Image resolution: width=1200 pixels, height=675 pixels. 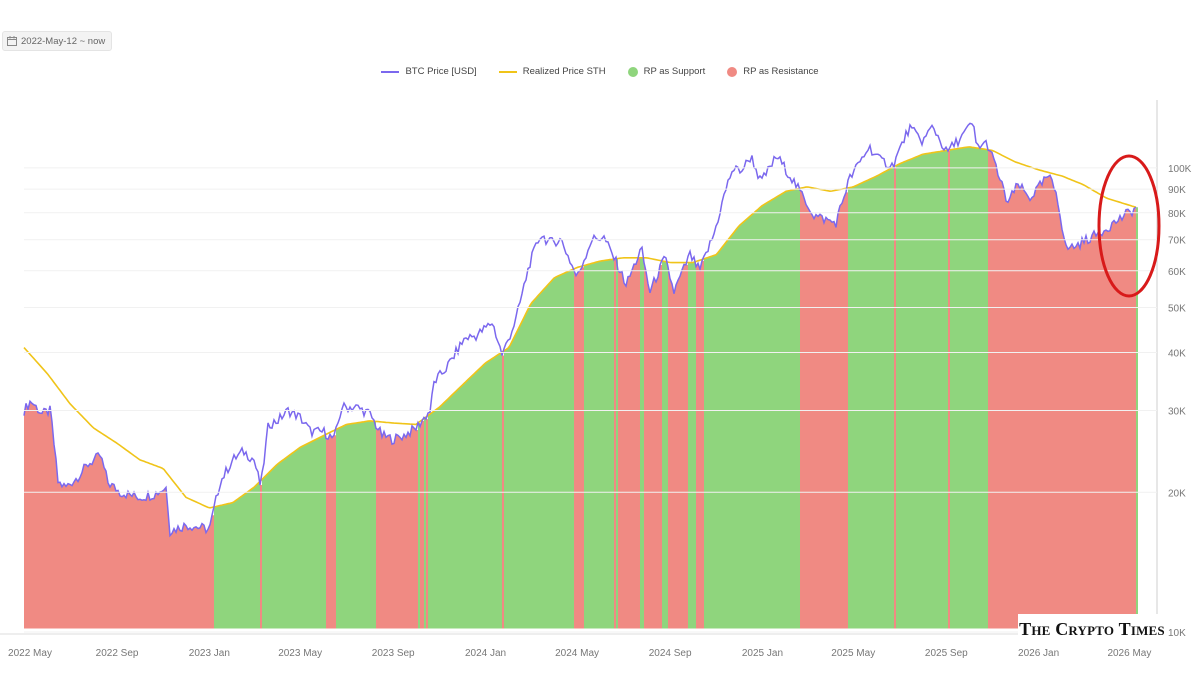 What do you see at coordinates (577, 653) in the screenshot?
I see `x-tick-label: 2024 May` at bounding box center [577, 653].